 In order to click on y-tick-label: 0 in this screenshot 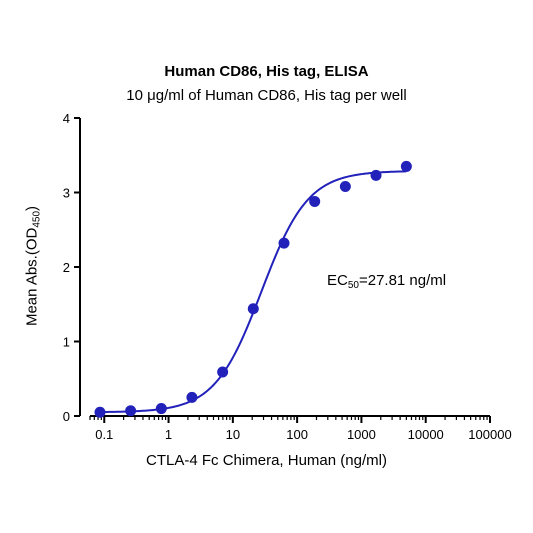, I will do `click(66, 416)`.